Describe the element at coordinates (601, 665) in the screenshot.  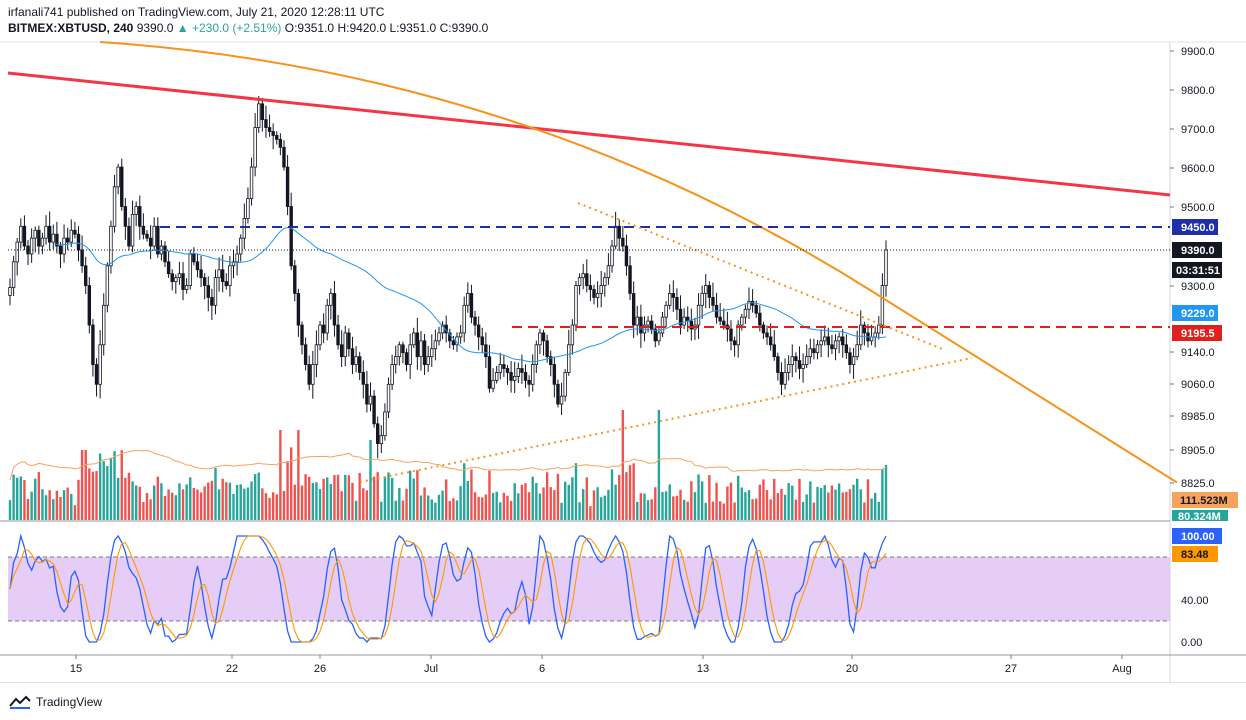
I see `time-axis: 15 22 26 Jul 6 13 20 27 Aug` at that location.